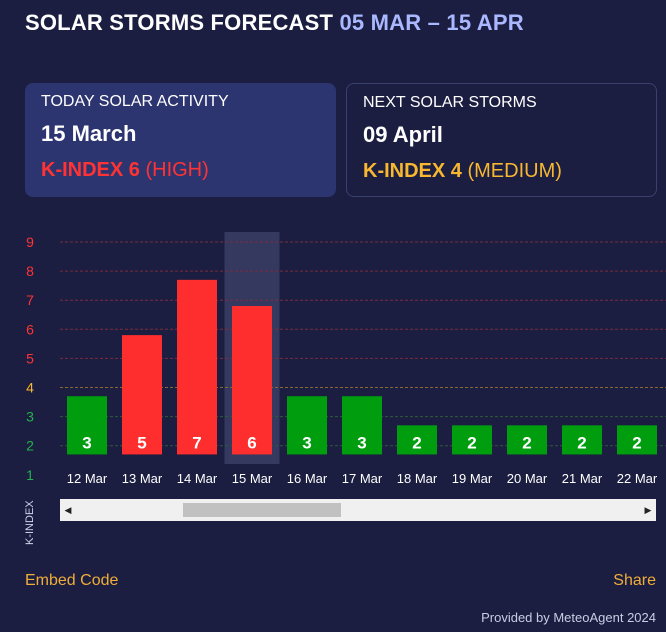  What do you see at coordinates (68, 510) in the screenshot?
I see `scroll-left-icon: ◀` at bounding box center [68, 510].